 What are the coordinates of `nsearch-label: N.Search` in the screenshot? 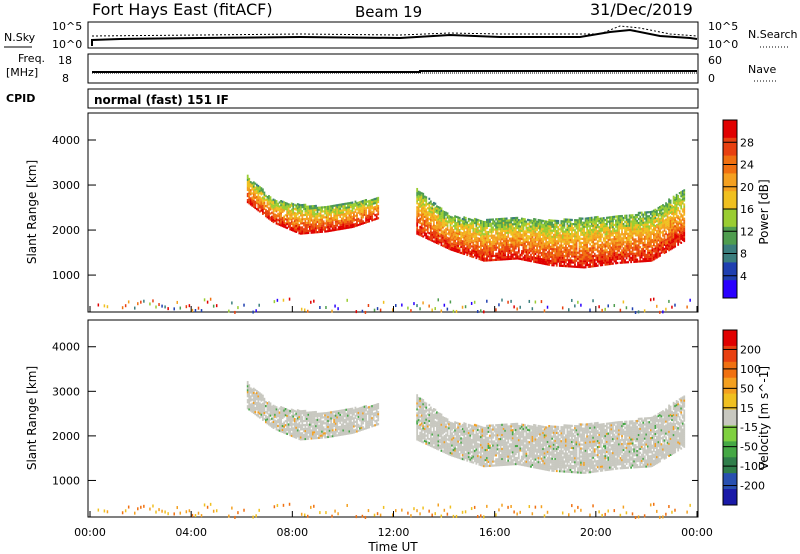 It's located at (773, 34).